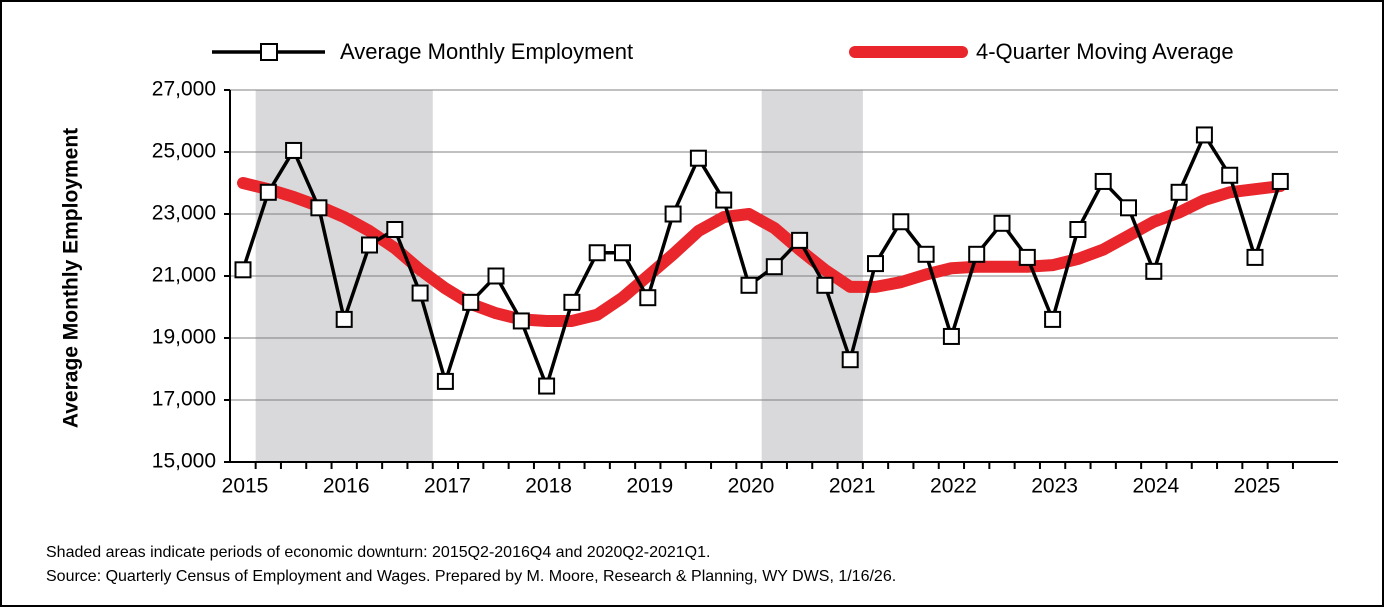  What do you see at coordinates (649, 486) in the screenshot?
I see `x-tick-label: 2019` at bounding box center [649, 486].